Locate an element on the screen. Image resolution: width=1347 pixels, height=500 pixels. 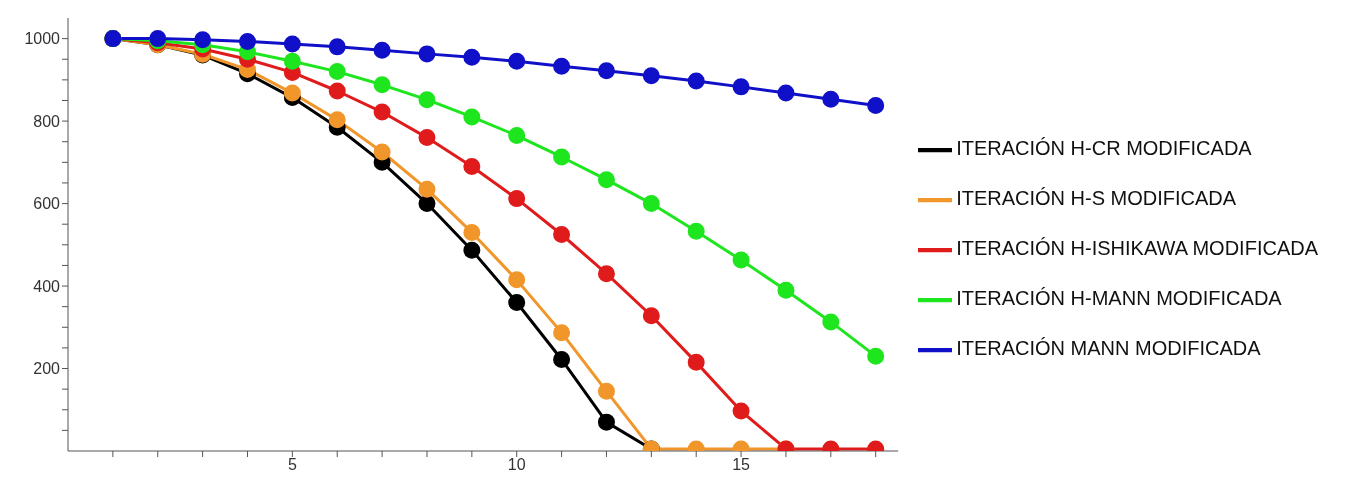
y-tick-label: 1000 is located at coordinates (42, 39).